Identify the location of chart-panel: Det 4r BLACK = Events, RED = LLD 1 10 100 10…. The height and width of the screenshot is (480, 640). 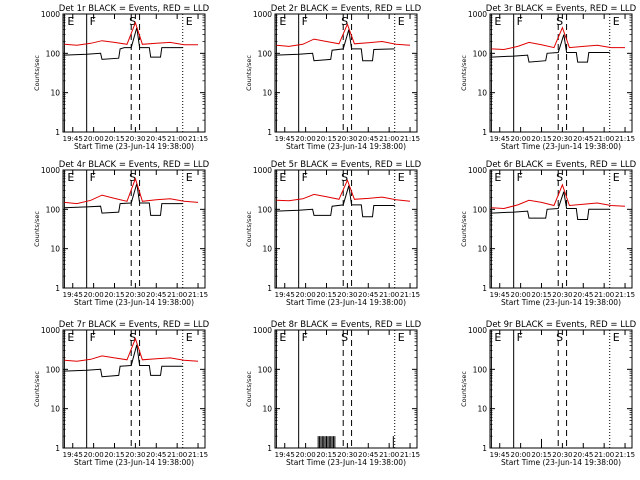
(121, 233).